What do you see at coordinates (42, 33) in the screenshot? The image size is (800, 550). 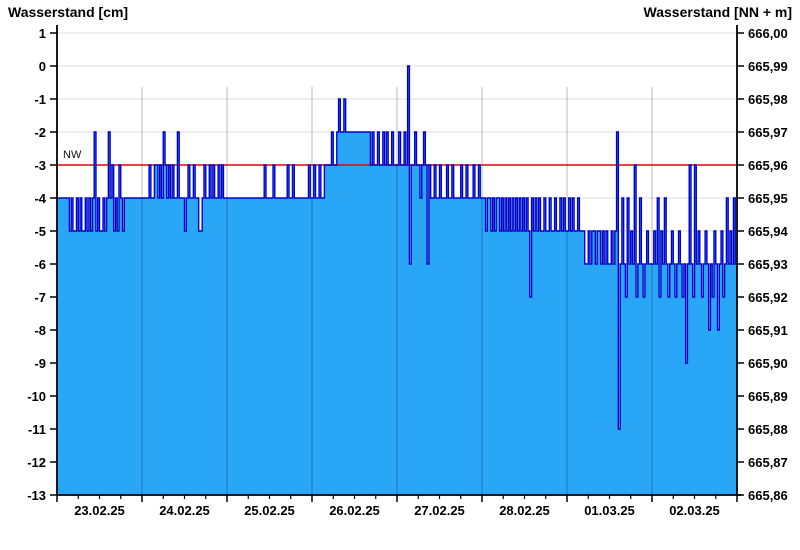 I see `y-axis-left-tick-label: 1` at bounding box center [42, 33].